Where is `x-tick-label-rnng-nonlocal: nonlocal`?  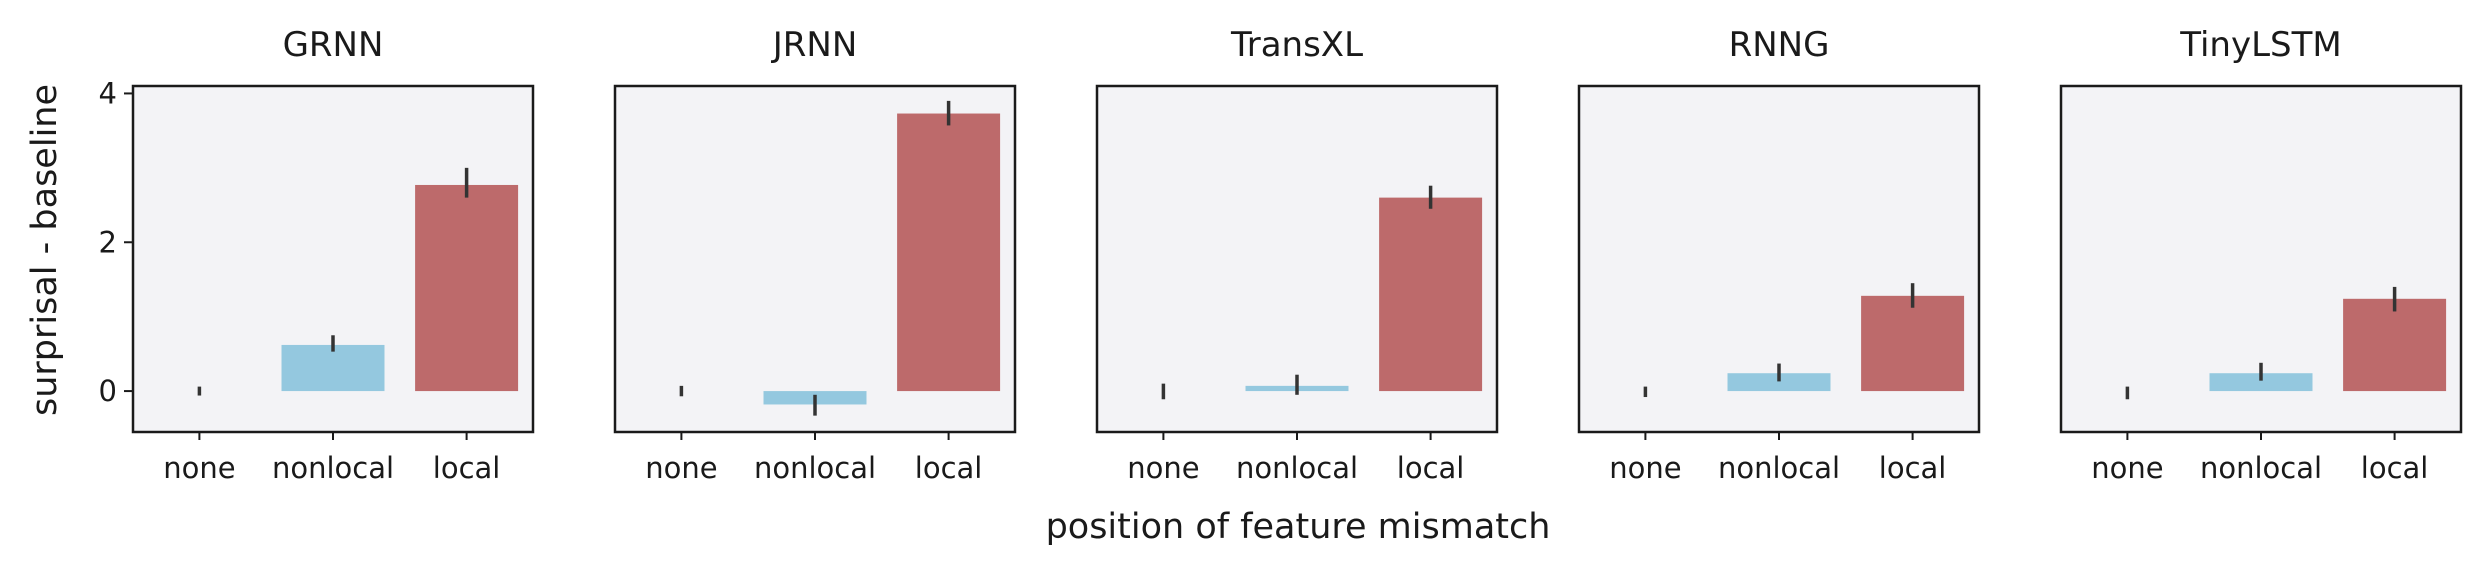 x-tick-label-rnng-nonlocal: nonlocal is located at coordinates (1779, 468).